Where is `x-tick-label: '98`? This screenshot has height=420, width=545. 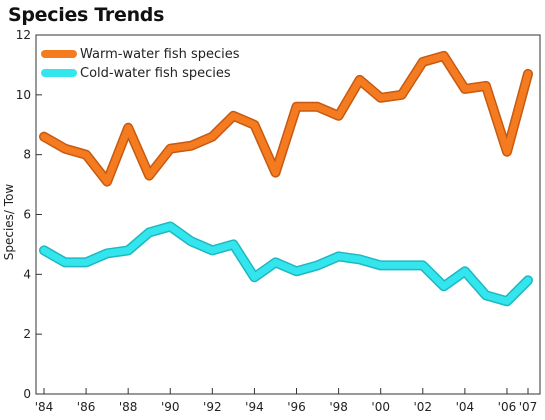 x-tick-label: '98 is located at coordinates (338, 407).